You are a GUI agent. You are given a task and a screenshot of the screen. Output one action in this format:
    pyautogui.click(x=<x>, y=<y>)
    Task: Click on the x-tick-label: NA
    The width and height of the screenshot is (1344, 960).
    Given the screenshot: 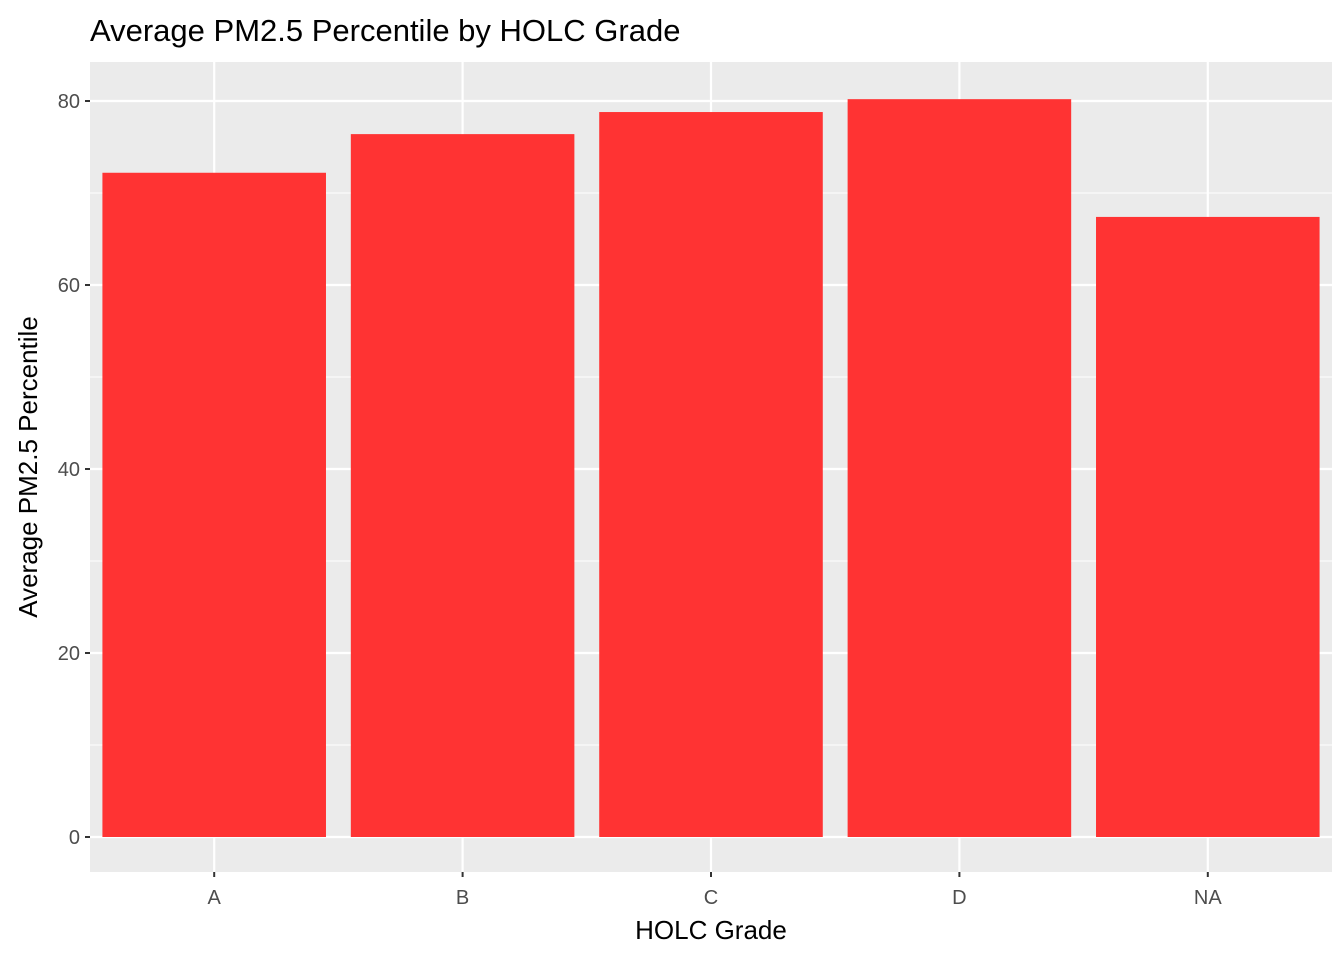 What is the action you would take?
    pyautogui.click(x=1208, y=898)
    